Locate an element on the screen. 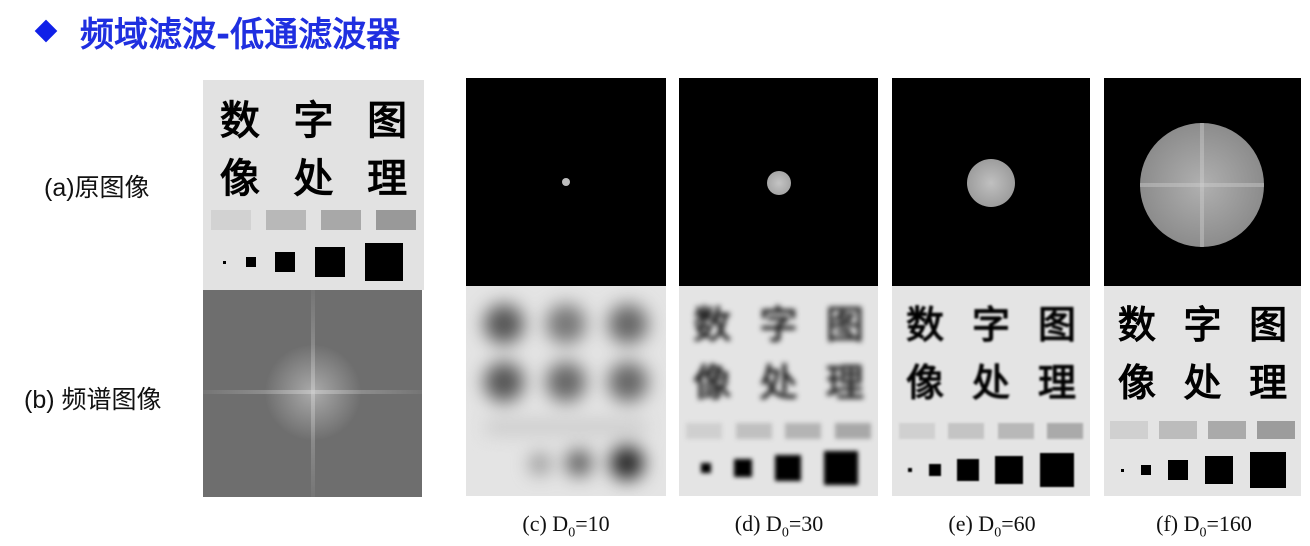 The width and height of the screenshot is (1310, 546). filter-mask-e is located at coordinates (991, 182).